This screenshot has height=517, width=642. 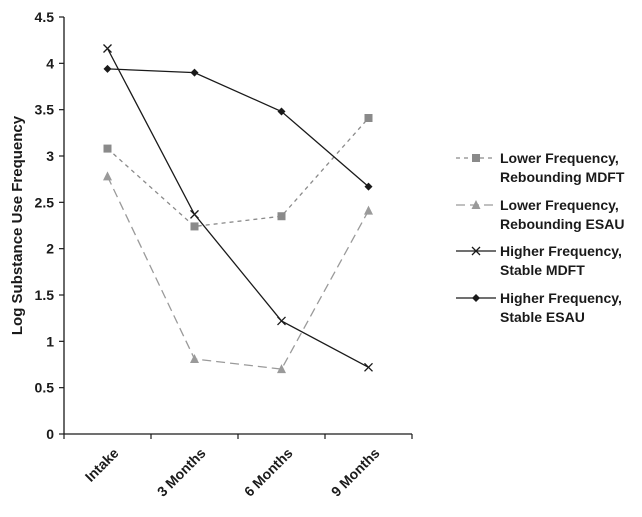 I want to click on legend-label: Rebounding MDFT, so click(x=562, y=177).